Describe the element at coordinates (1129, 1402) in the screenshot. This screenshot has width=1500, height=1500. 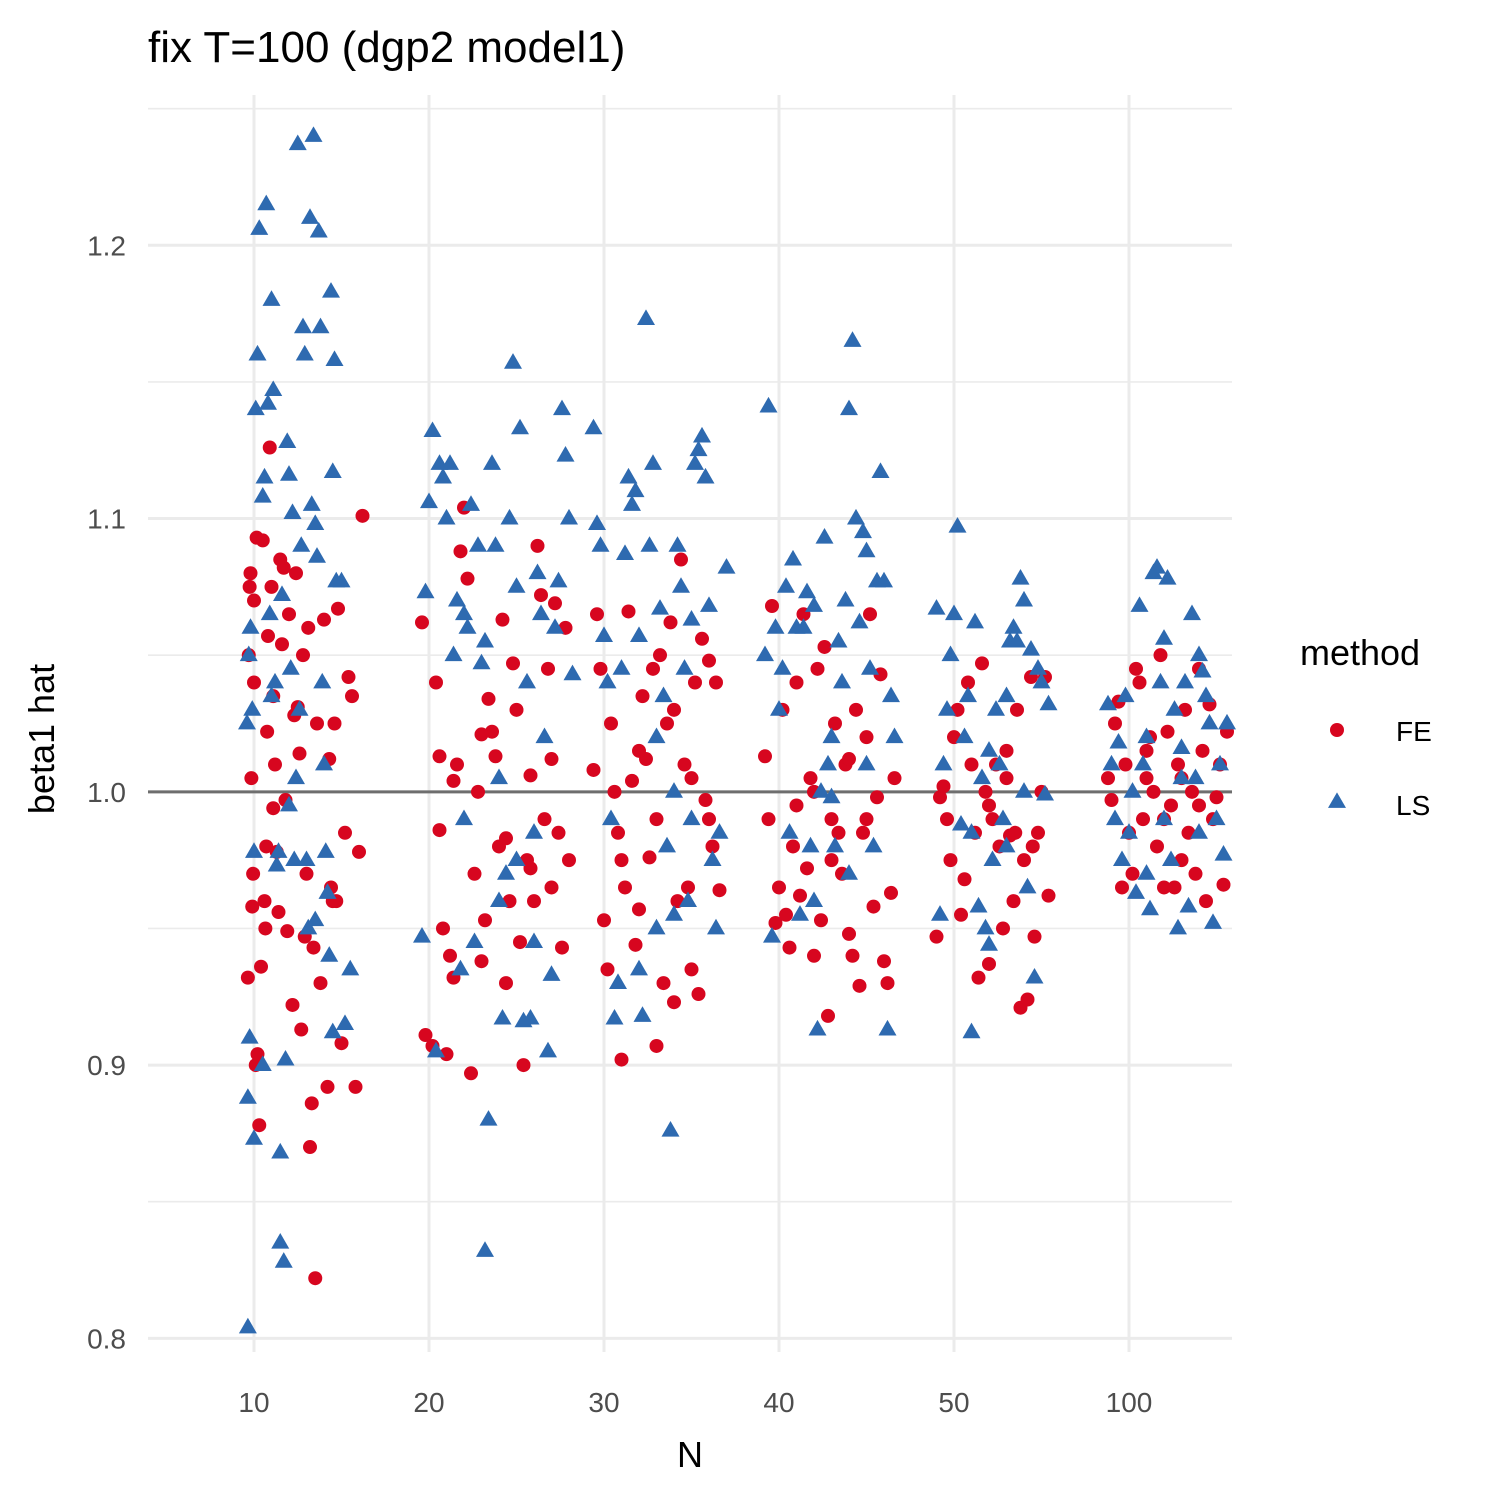
I see `x-tick-label: 100` at that location.